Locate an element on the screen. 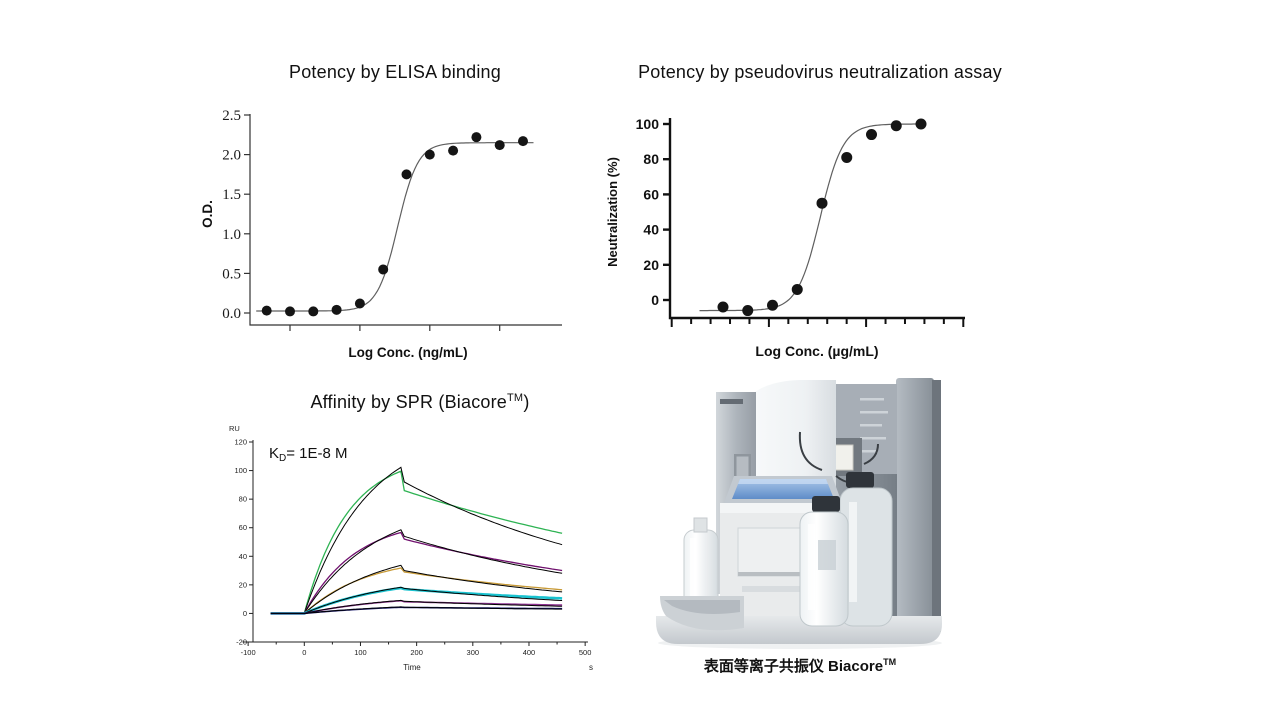  elisa-chart: 0.0 0.5 1.0 1.5 2.0 2.5 O.D. Log Conc. (ng/mL) is located at coordinates (395, 235).